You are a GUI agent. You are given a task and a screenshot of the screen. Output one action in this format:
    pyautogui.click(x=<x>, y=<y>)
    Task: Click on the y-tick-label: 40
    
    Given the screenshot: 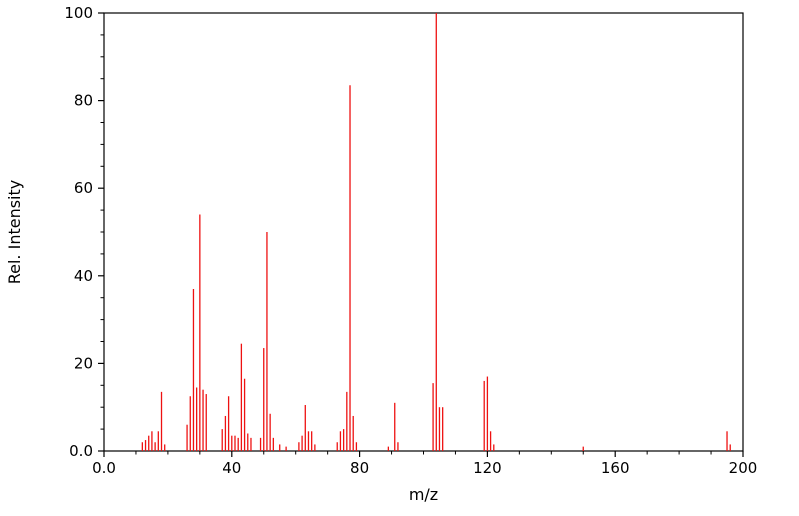 What is the action you would take?
    pyautogui.click(x=83, y=276)
    